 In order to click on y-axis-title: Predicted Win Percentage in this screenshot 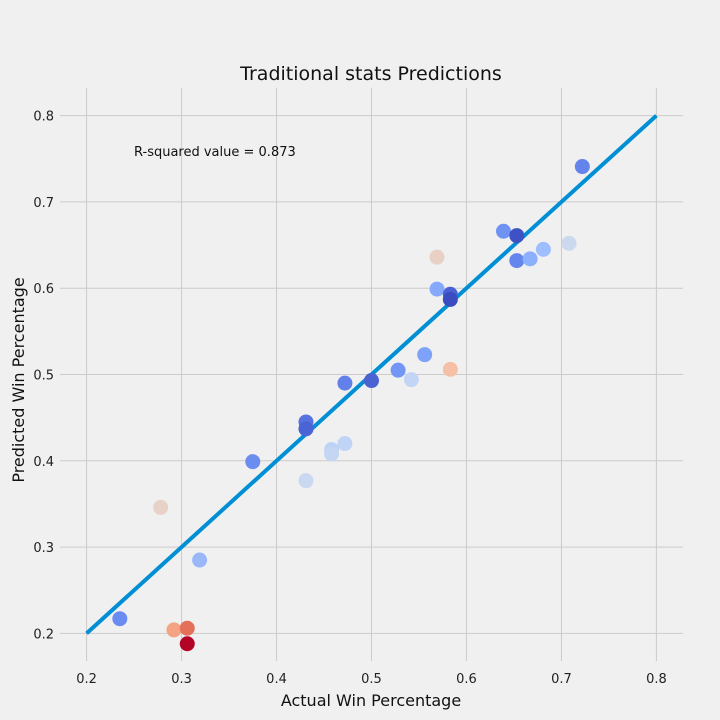, I will do `click(18, 379)`.